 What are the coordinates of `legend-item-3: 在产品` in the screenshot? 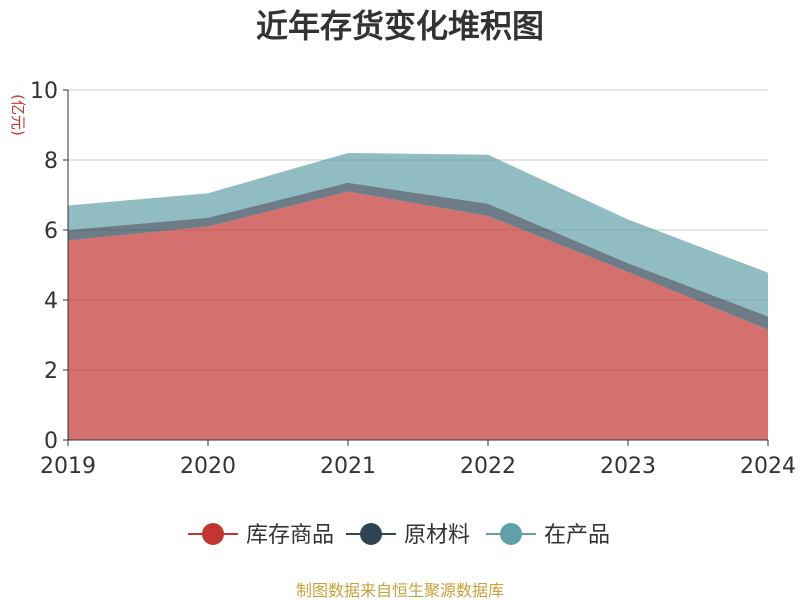 It's located at (548, 535).